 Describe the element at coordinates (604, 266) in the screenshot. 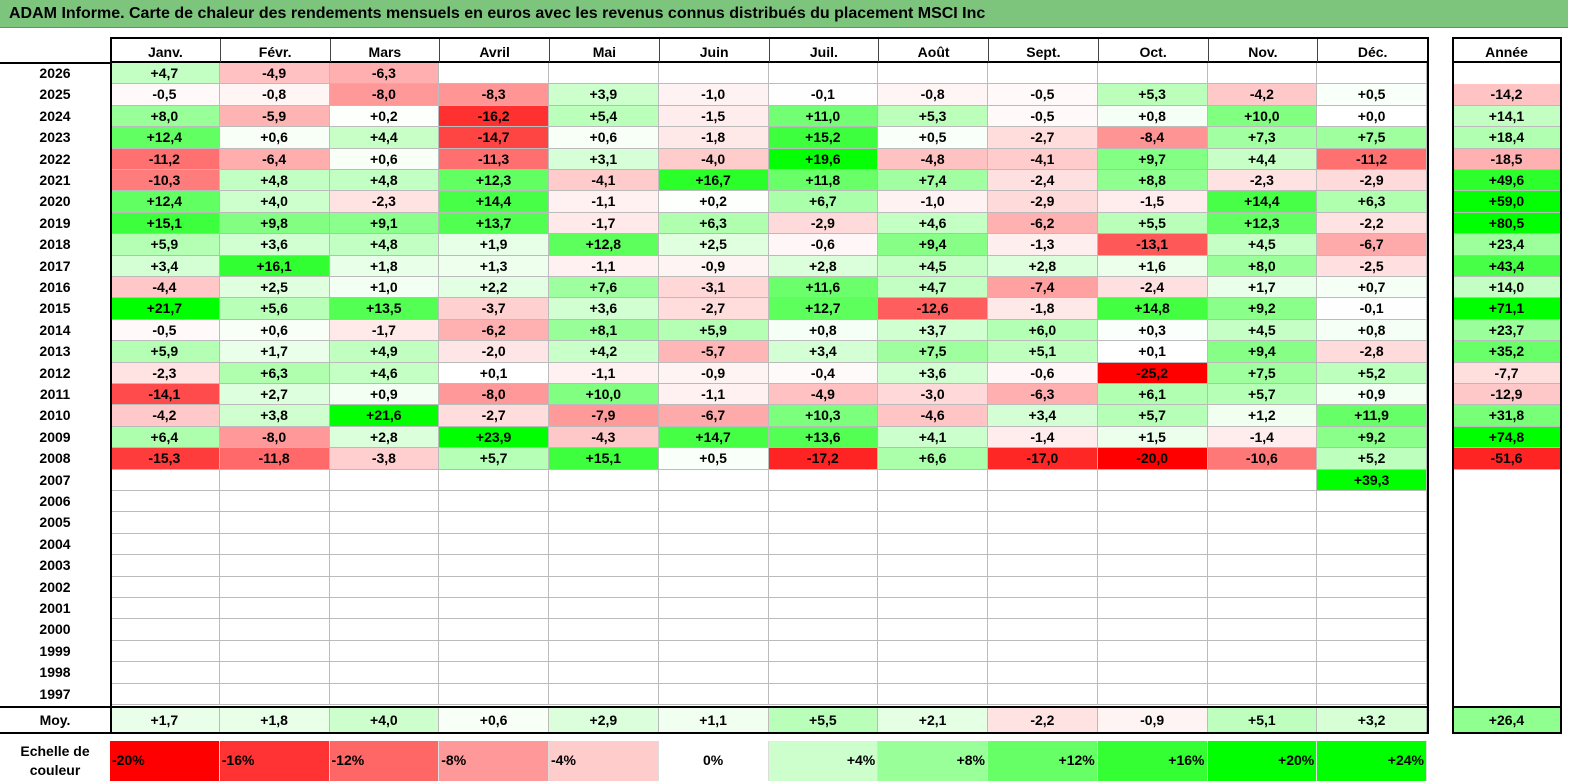

I see `heatmap-cell: -1,1` at that location.